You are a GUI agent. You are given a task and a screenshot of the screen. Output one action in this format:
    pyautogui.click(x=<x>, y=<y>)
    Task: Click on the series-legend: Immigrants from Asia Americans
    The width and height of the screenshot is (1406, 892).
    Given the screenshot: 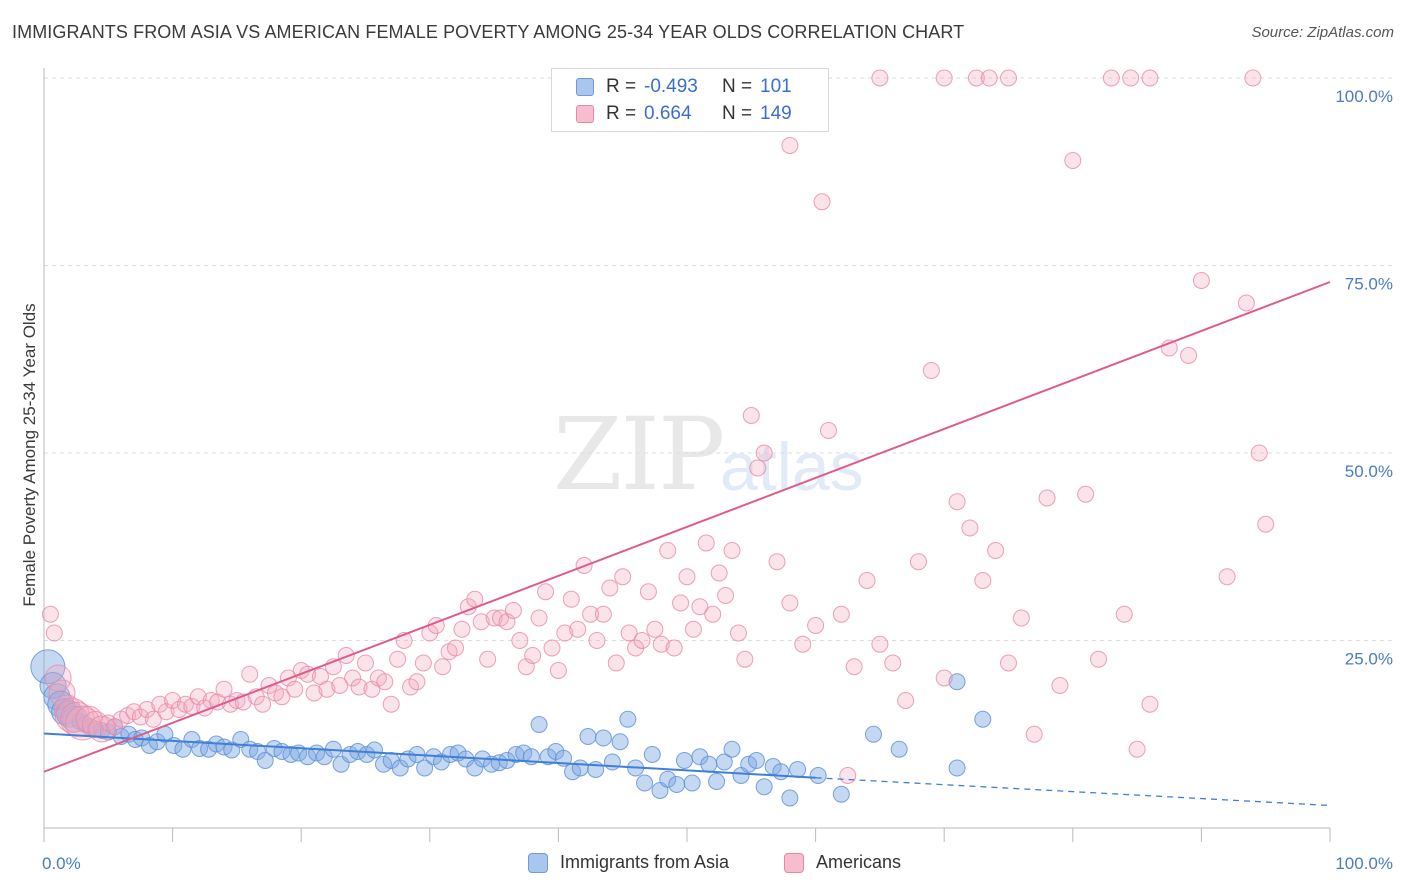 What is the action you would take?
    pyautogui.click(x=703, y=865)
    